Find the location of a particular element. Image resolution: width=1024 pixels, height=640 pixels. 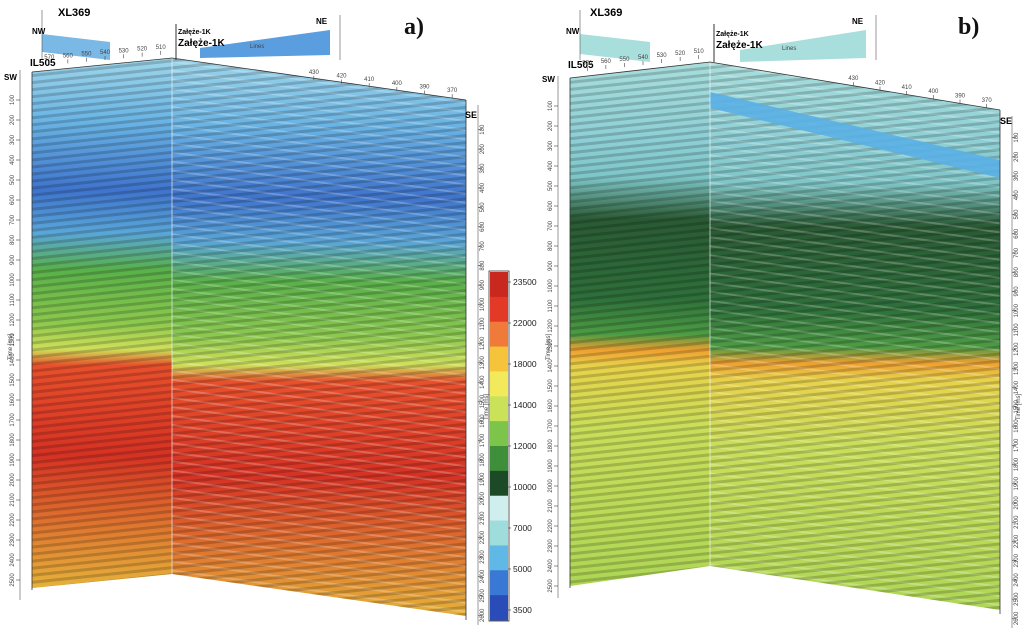

panel-a-left-axis-tick-label: 2100 is located at coordinates (13, 500).